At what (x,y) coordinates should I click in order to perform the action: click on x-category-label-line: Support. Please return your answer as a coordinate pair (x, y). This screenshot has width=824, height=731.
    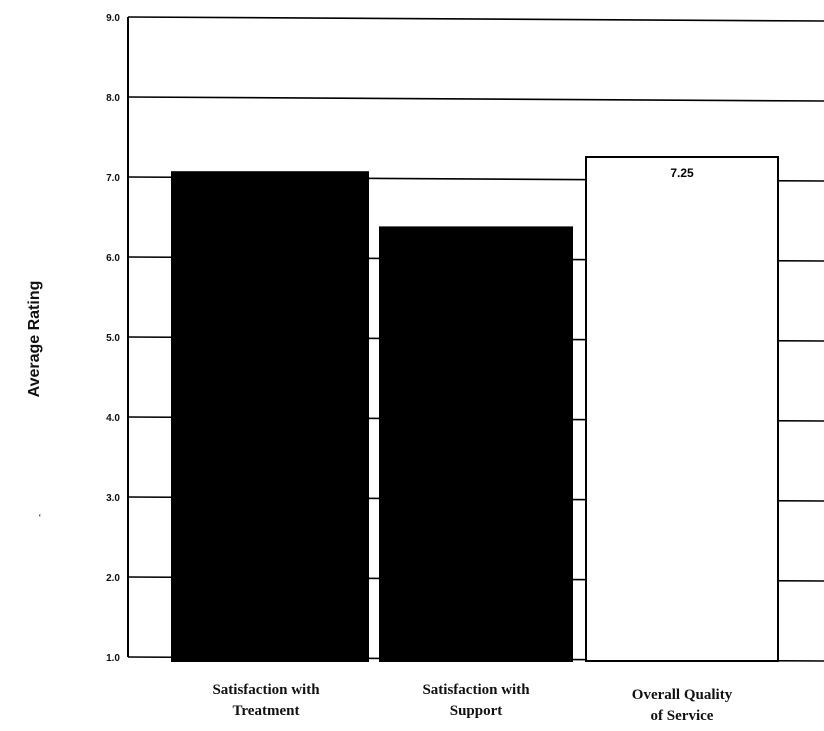
    Looking at the image, I should click on (476, 711).